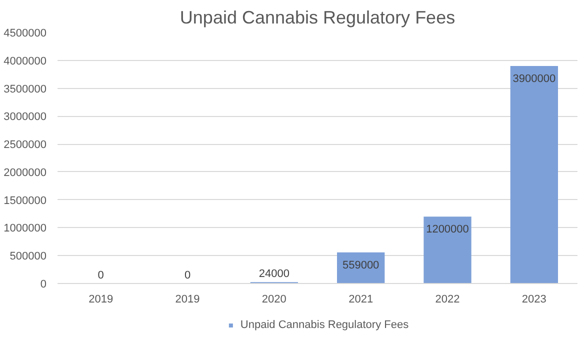 Image resolution: width=587 pixels, height=349 pixels. What do you see at coordinates (361, 265) in the screenshot?
I see `data-label: 559000` at bounding box center [361, 265].